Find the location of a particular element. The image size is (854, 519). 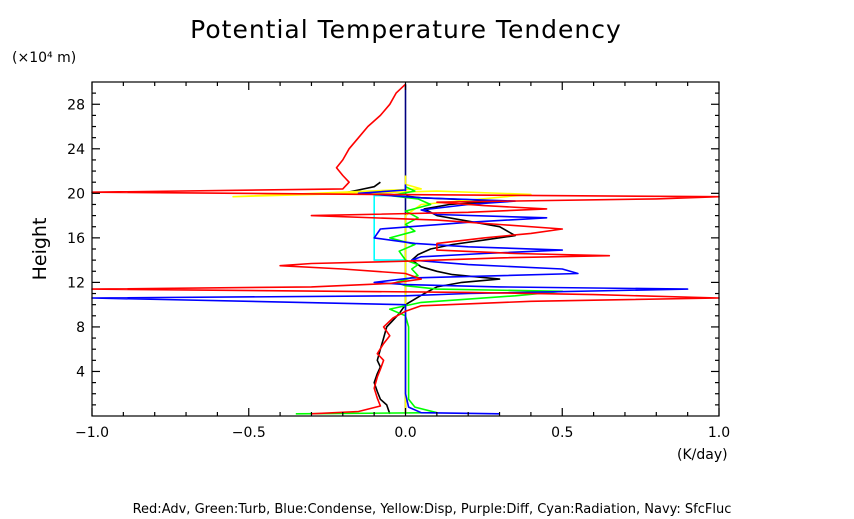

y-axis-unit: (×10⁴ m) is located at coordinates (44, 58).